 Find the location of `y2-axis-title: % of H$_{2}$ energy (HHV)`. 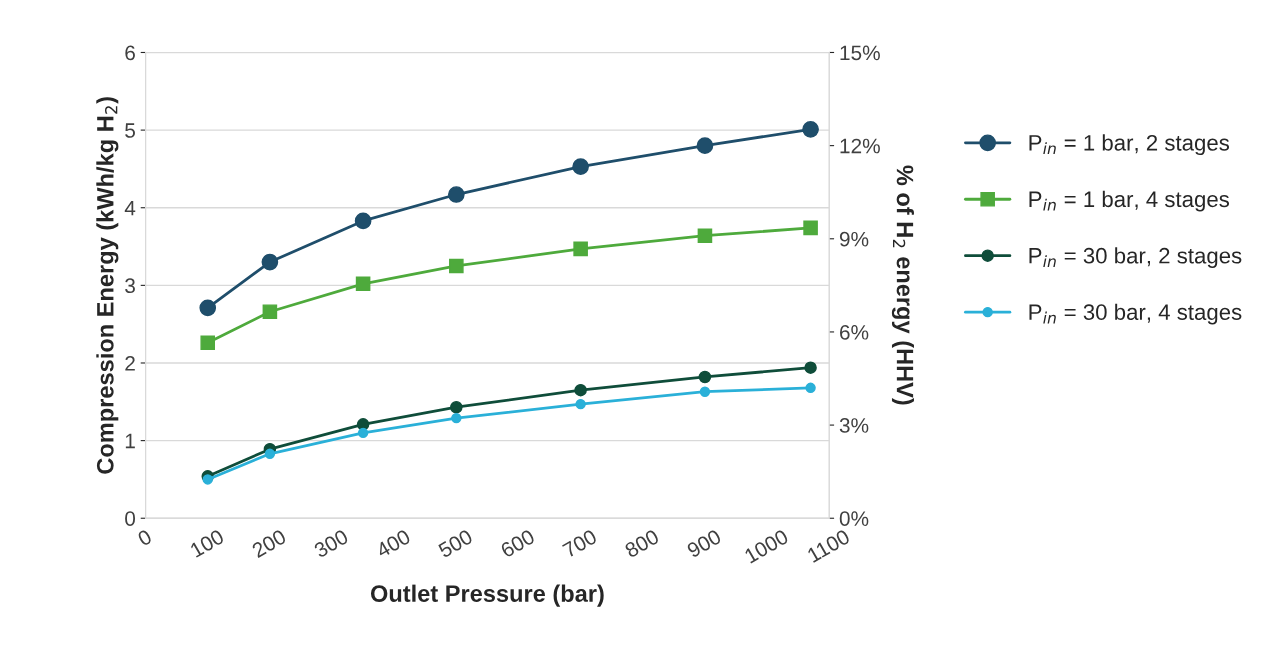

y2-axis-title: % of H$_{2}$ energy (HHV) is located at coordinates (902, 285).